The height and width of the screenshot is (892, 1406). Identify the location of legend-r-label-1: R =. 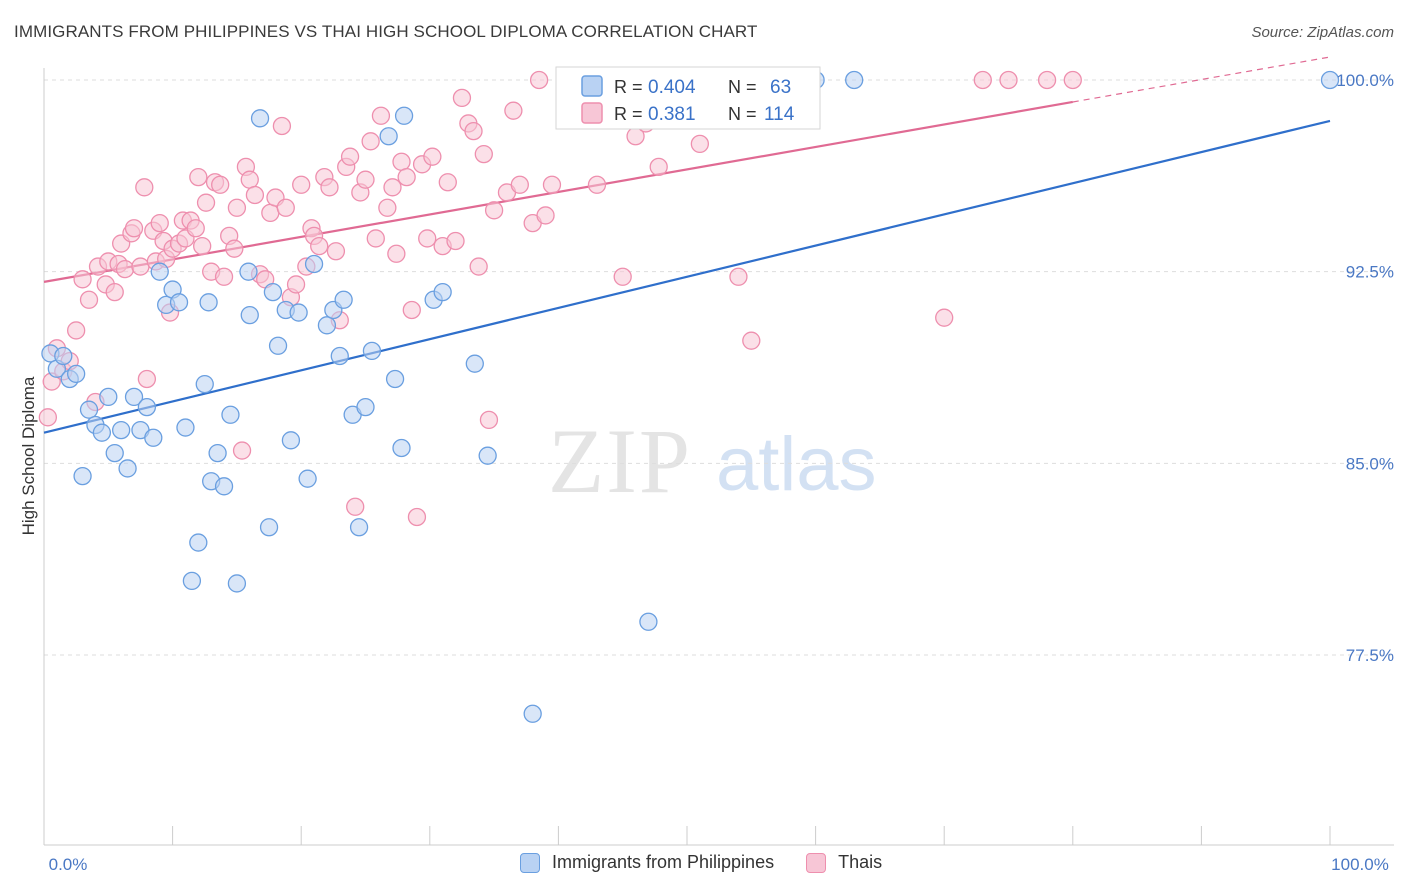
(628, 87).